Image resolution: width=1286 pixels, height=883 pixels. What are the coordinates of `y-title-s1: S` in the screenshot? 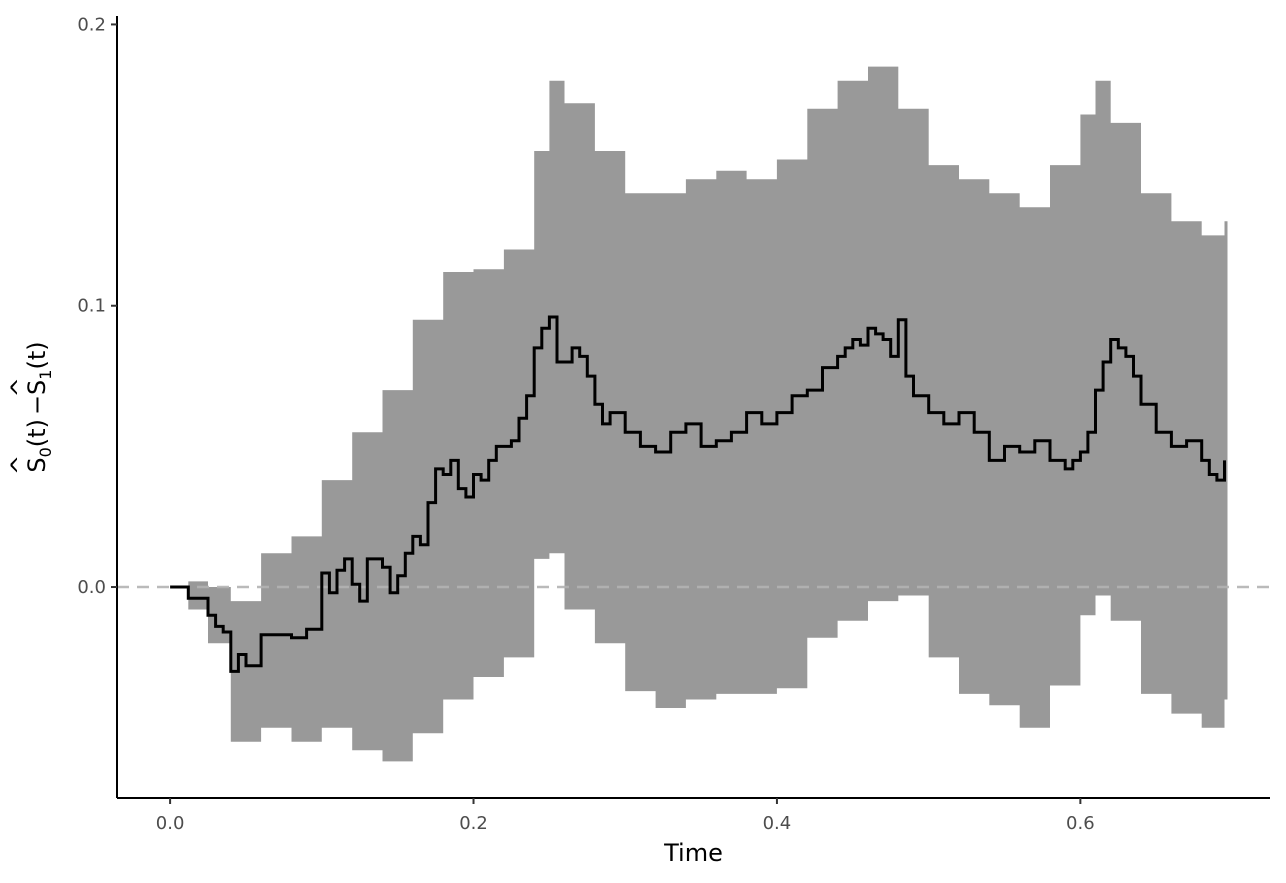 It's located at (37, 387).